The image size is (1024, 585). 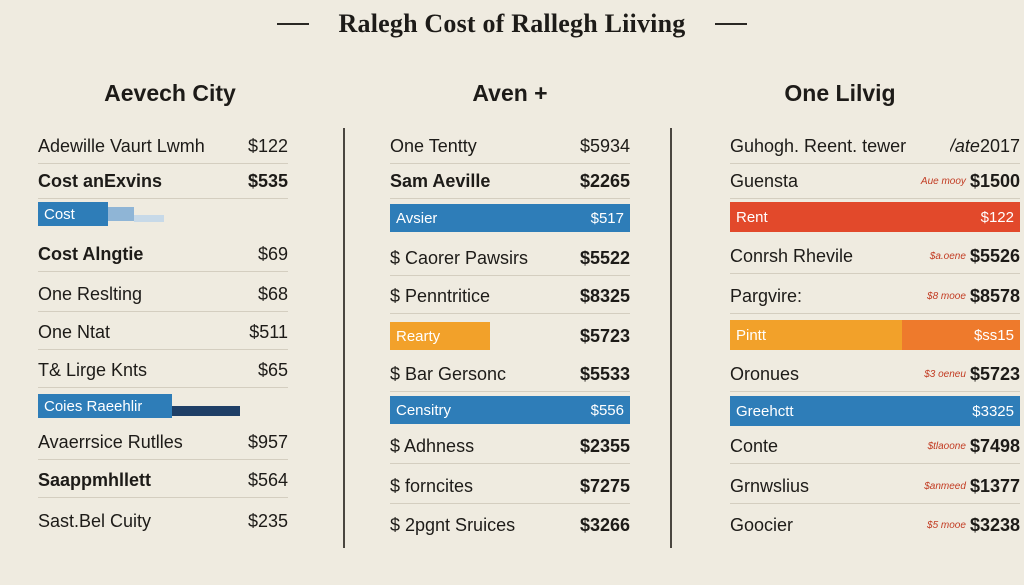 I want to click on col1-bar-row: Coies Raeehlir, so click(x=163, y=406).